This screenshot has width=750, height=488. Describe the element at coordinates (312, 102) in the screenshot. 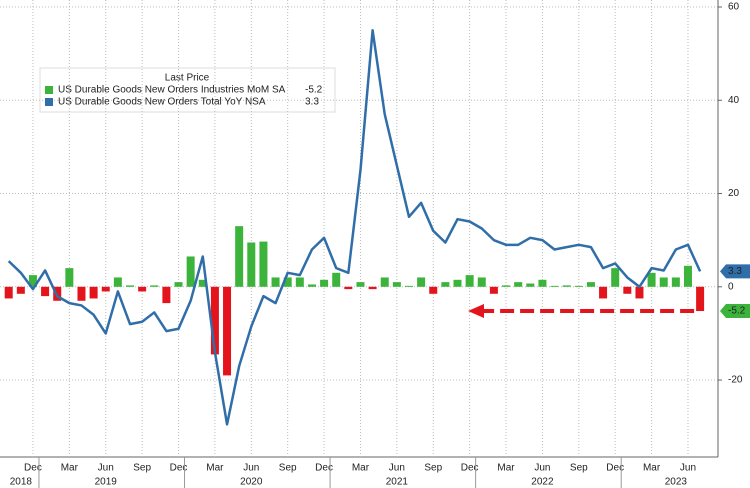

I see `legend-value: 3.3` at that location.